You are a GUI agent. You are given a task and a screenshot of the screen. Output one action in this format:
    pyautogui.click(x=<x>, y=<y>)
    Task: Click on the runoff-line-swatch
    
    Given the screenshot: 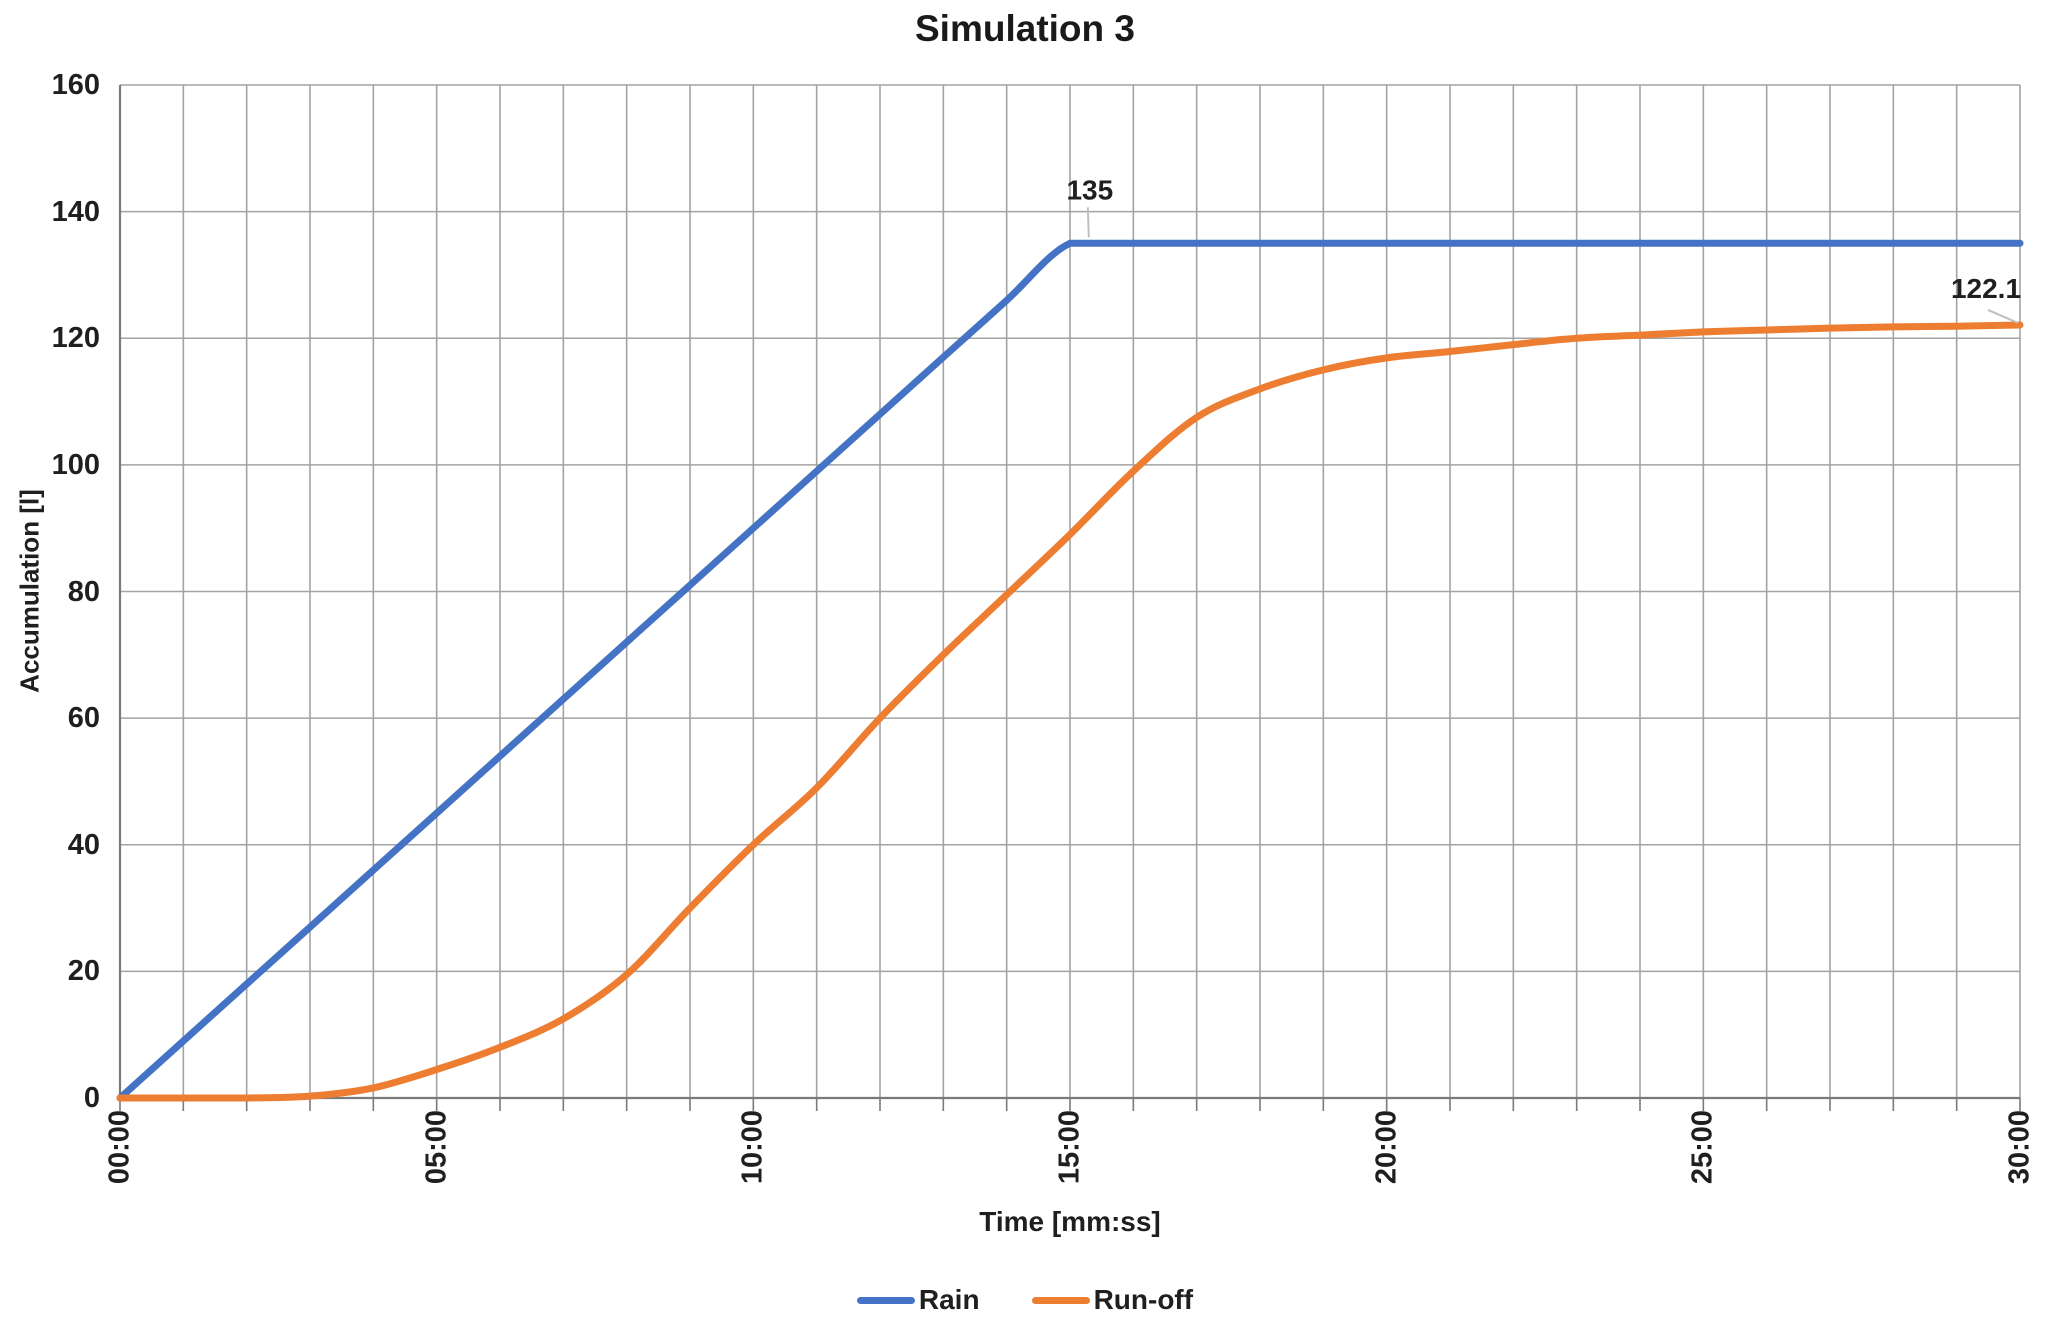 What is the action you would take?
    pyautogui.click(x=1060, y=1300)
    